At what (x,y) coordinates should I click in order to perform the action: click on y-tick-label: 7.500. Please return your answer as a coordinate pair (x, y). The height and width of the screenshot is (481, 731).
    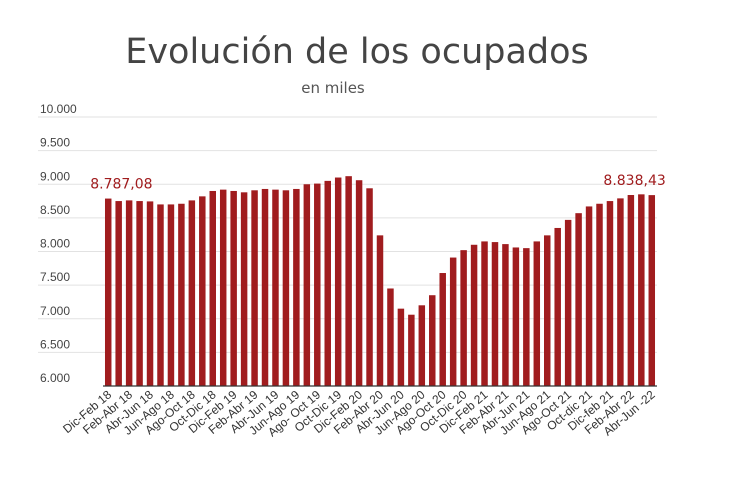
    Looking at the image, I should click on (55, 277).